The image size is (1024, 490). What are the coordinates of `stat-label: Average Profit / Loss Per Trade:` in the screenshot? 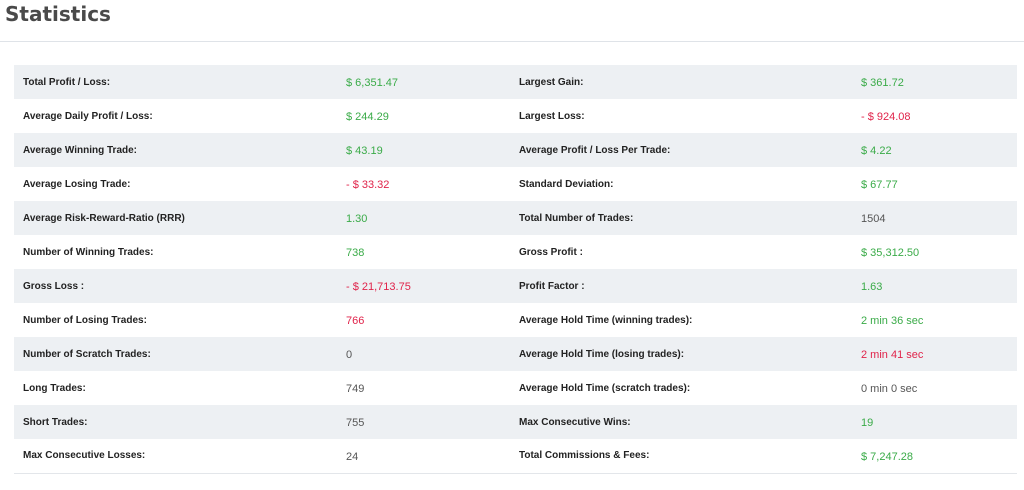 It's located at (595, 150).